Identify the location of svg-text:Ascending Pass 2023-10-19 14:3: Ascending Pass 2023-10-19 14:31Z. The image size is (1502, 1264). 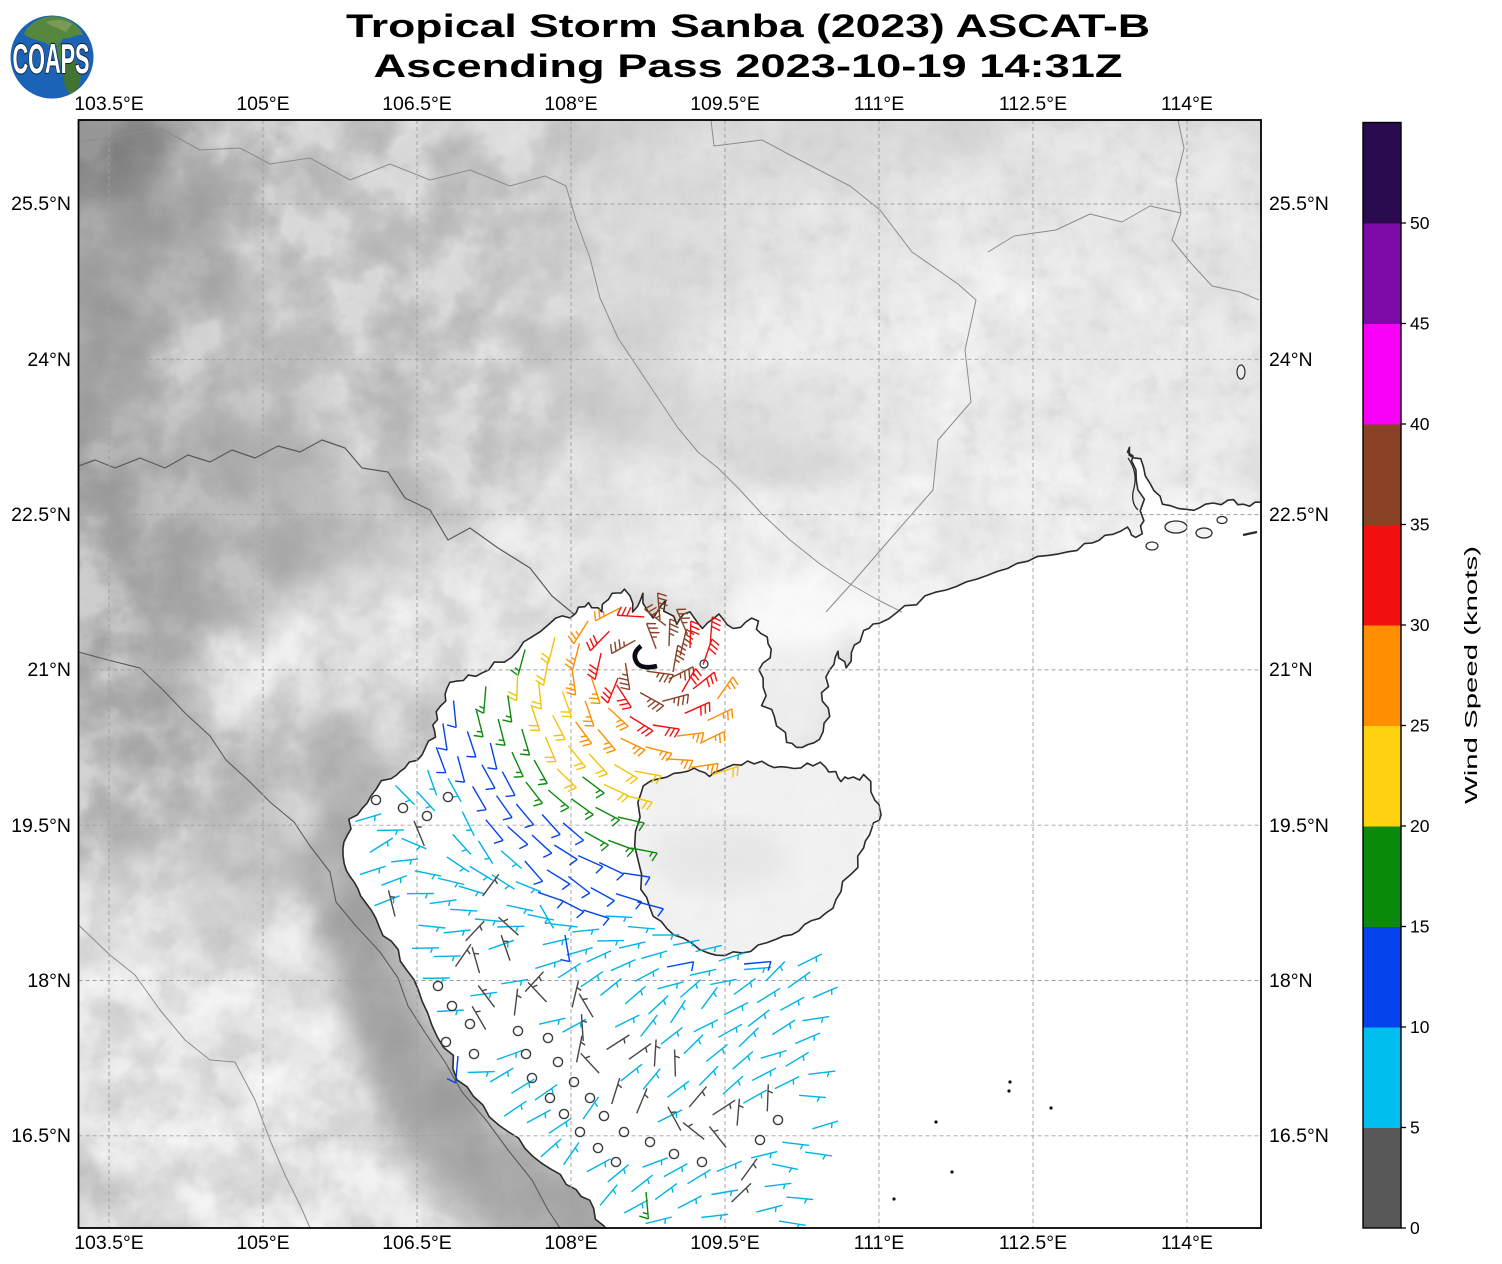
(748, 66).